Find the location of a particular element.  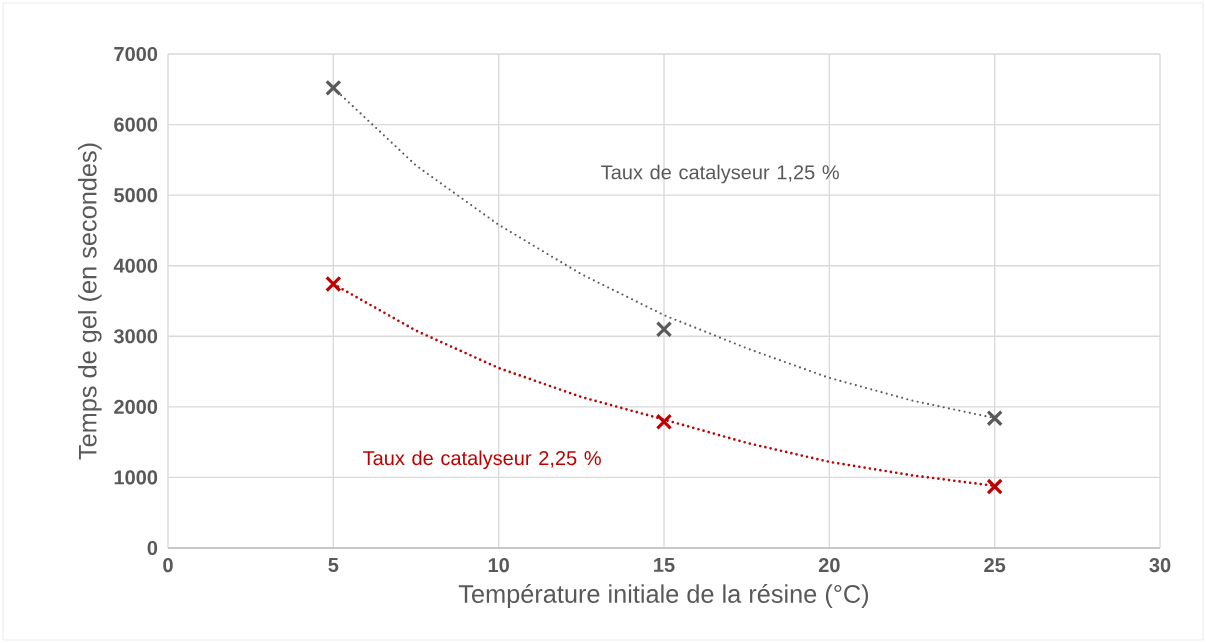

x-tick-label: 10 is located at coordinates (498, 565).